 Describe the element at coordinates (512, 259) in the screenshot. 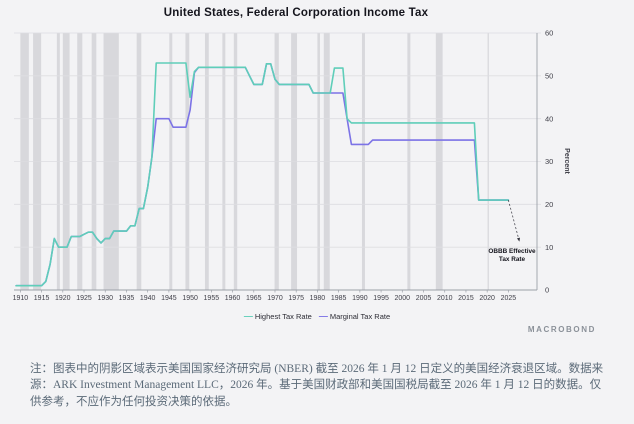

I see `obbb-annotation-label: Tax Rate` at that location.